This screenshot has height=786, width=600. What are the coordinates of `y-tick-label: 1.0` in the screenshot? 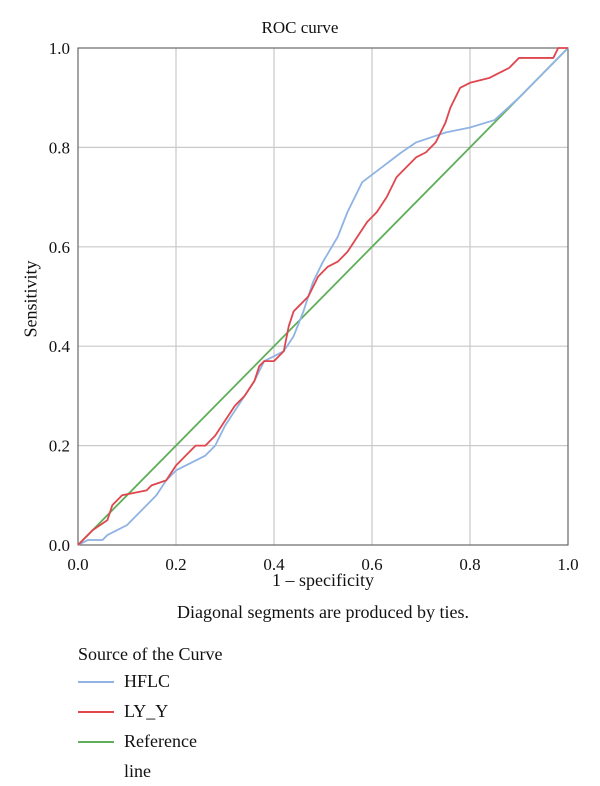 It's located at (59, 48).